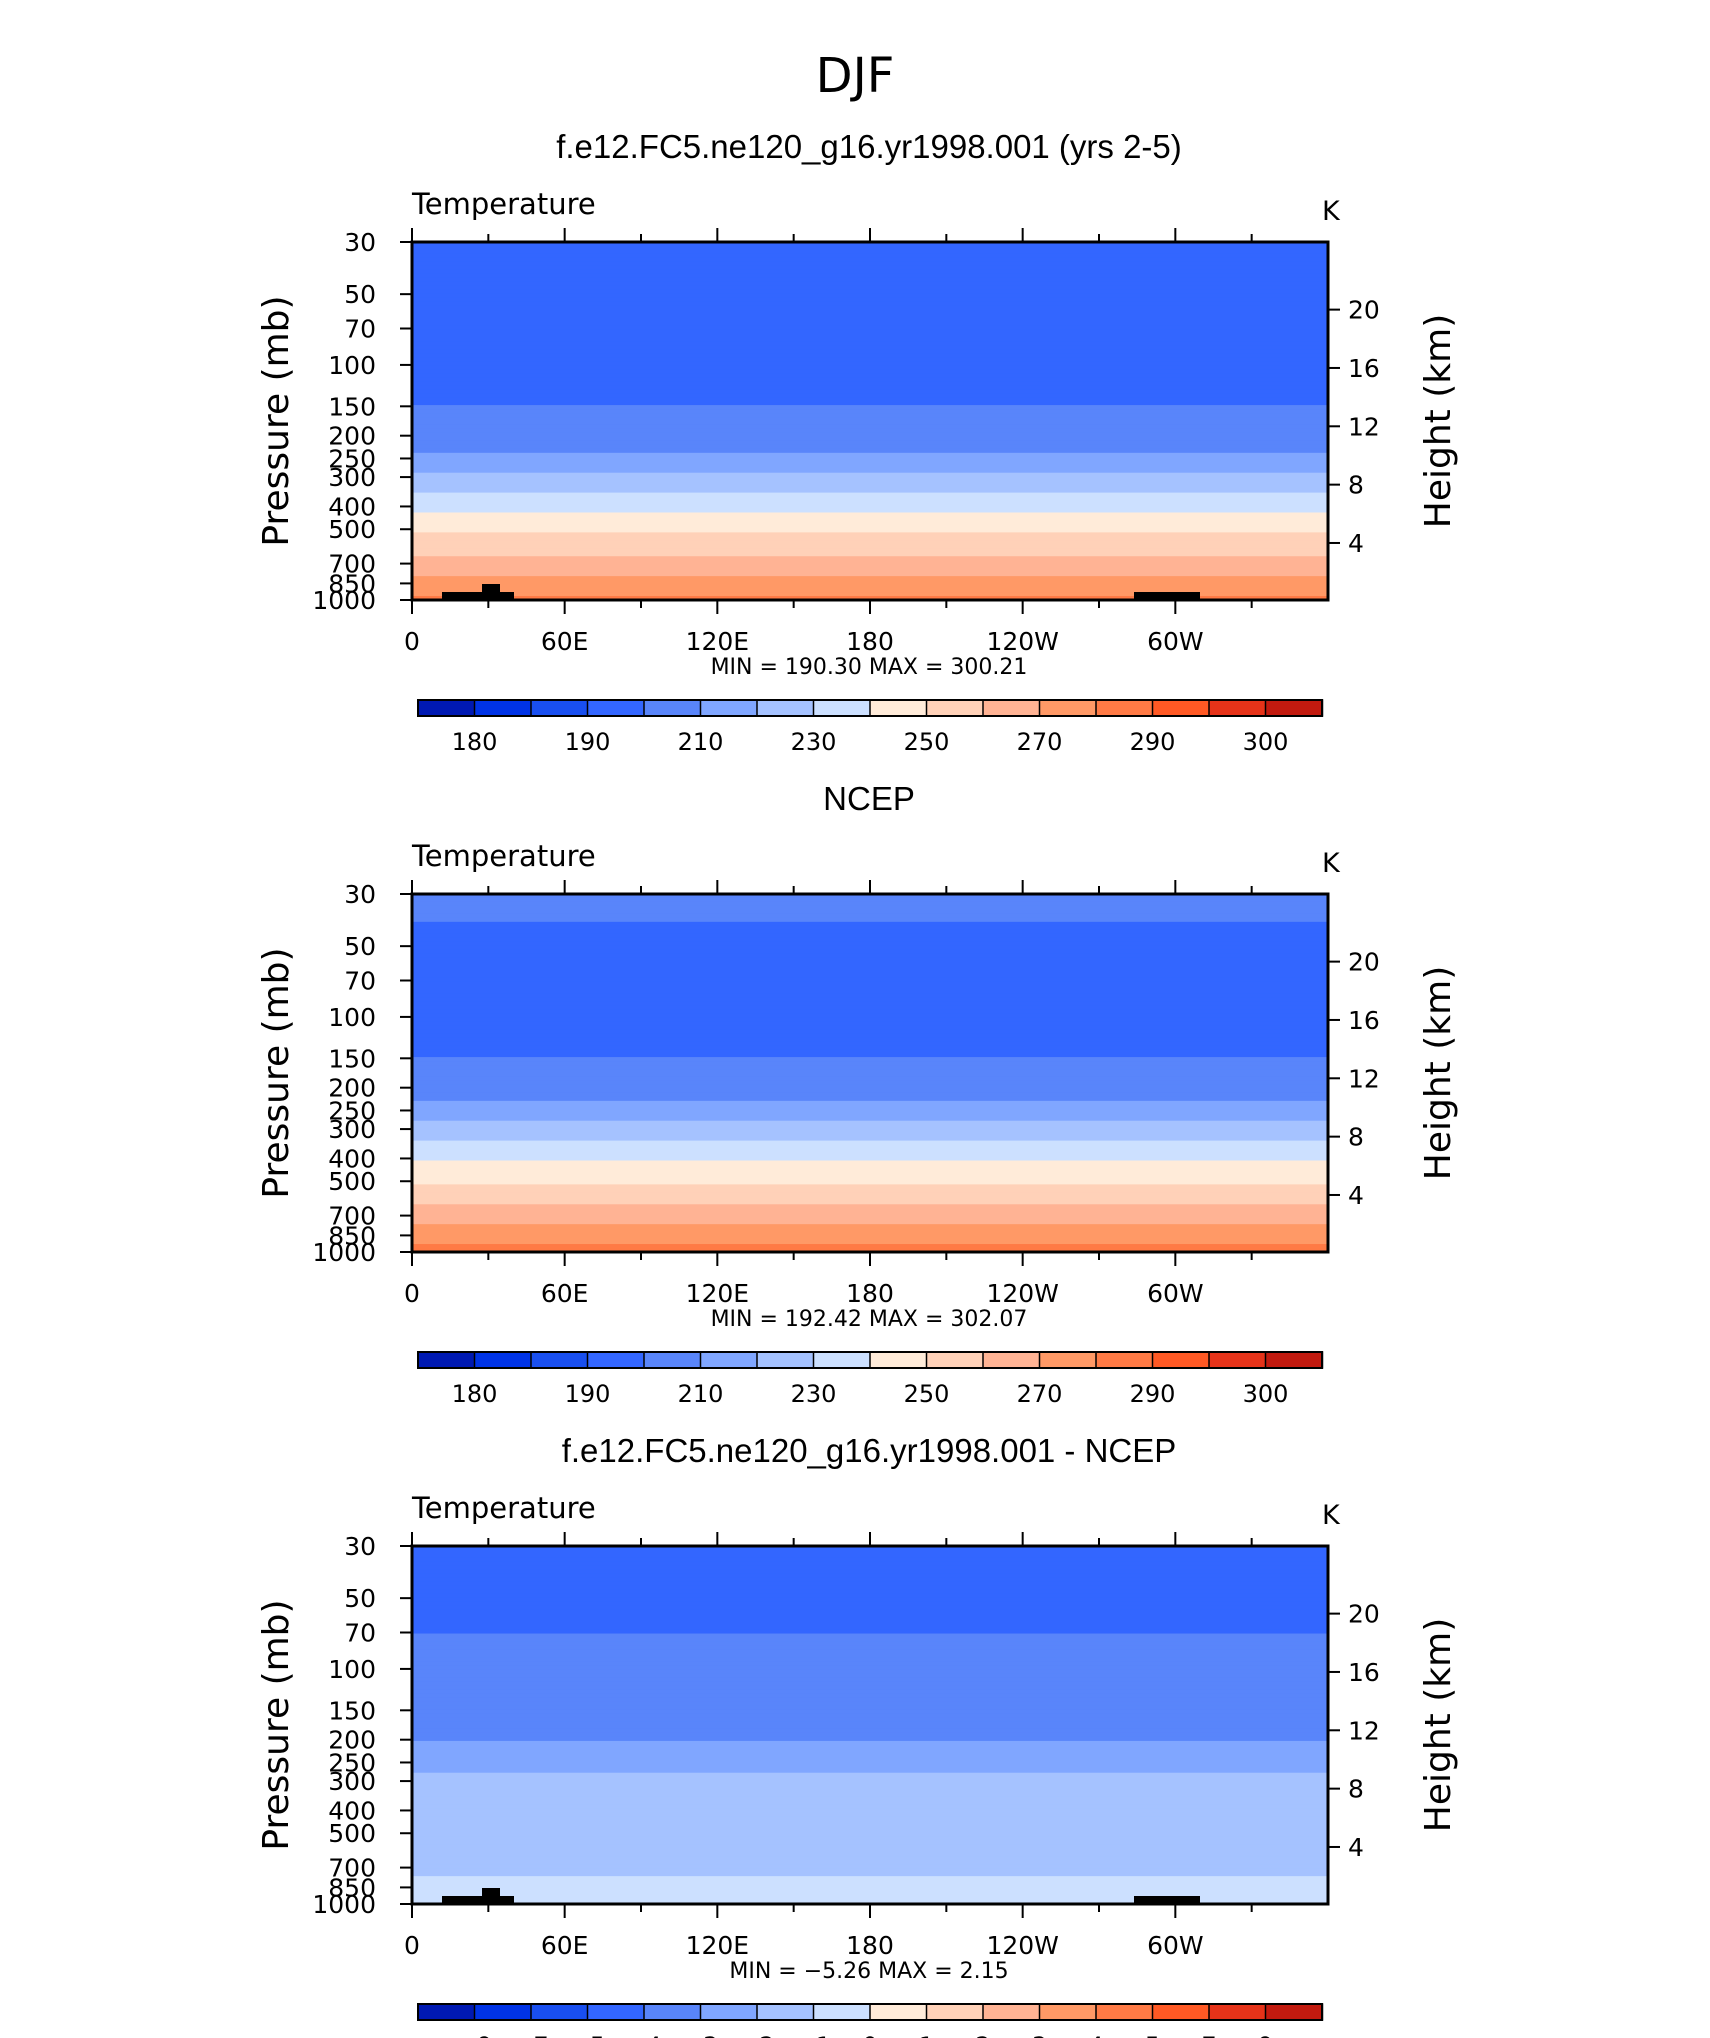 The width and height of the screenshot is (1710, 2038). What do you see at coordinates (352, 1216) in the screenshot?
I see `y-tick-label: 700` at bounding box center [352, 1216].